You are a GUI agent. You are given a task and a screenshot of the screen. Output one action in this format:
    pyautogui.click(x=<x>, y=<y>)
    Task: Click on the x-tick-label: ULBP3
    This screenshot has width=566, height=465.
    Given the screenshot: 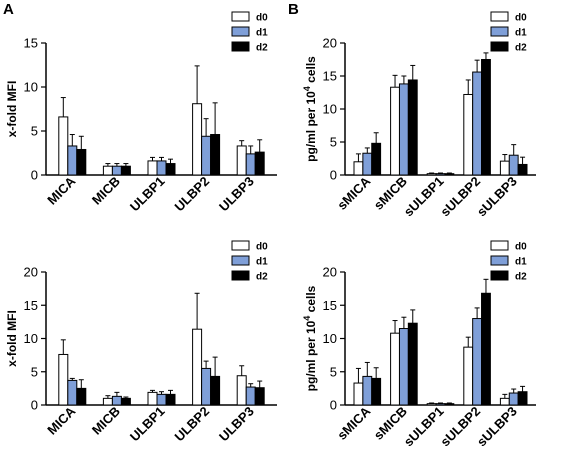 What is the action you would take?
    pyautogui.click(x=236, y=424)
    